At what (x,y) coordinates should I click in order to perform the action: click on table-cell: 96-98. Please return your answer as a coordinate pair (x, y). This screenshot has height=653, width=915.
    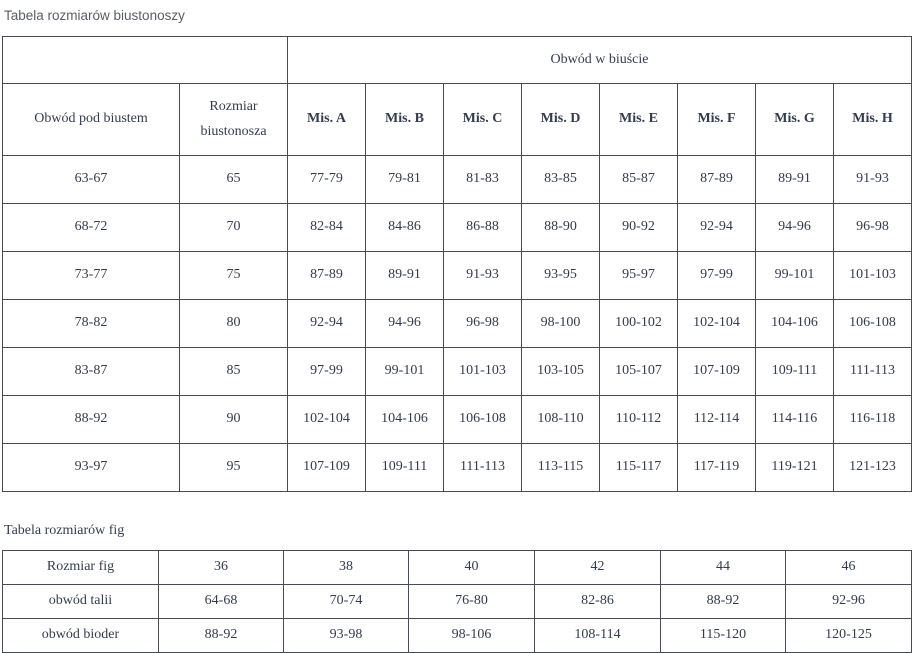
    Looking at the image, I should click on (482, 323).